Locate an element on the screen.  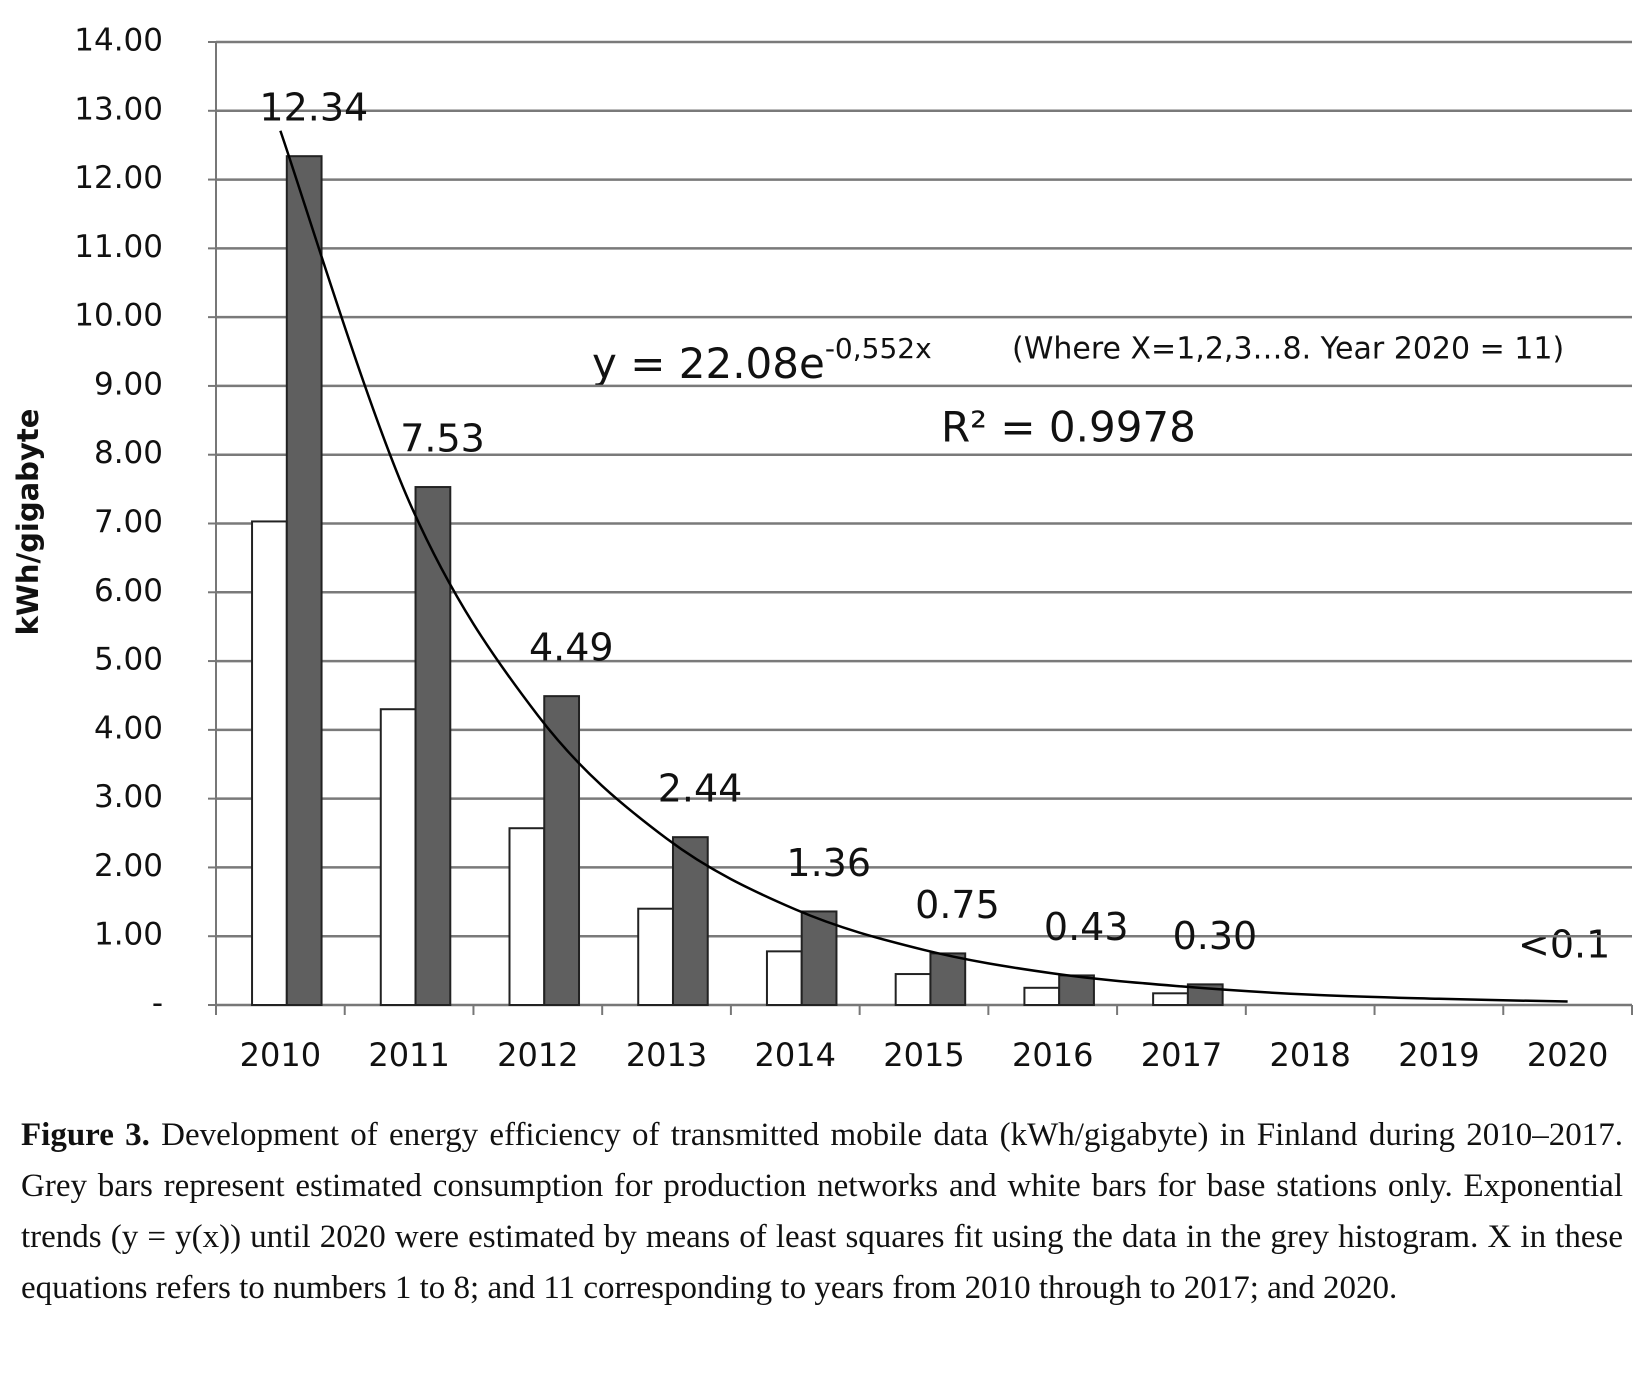
value-label: 2.44 is located at coordinates (700, 789).